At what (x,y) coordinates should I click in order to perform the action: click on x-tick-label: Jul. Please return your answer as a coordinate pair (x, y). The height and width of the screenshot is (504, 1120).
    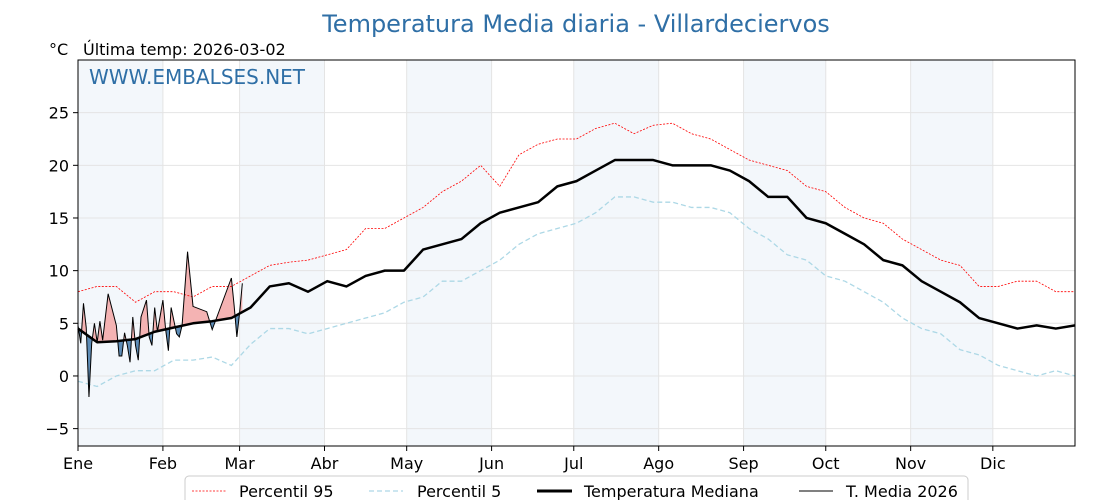
    Looking at the image, I should click on (573, 463).